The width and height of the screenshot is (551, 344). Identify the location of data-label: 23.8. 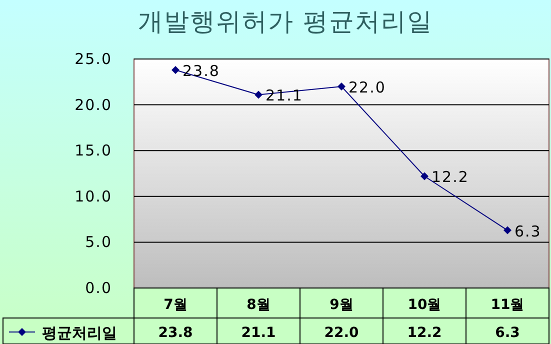
(175, 333).